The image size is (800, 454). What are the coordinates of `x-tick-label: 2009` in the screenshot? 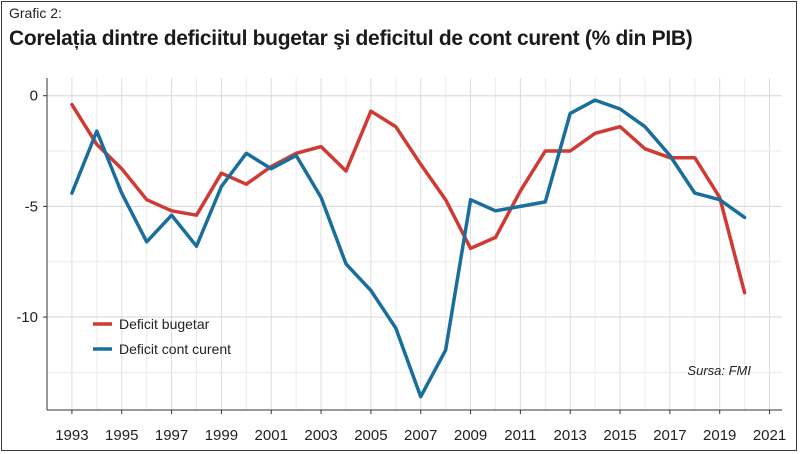 It's located at (470, 435).